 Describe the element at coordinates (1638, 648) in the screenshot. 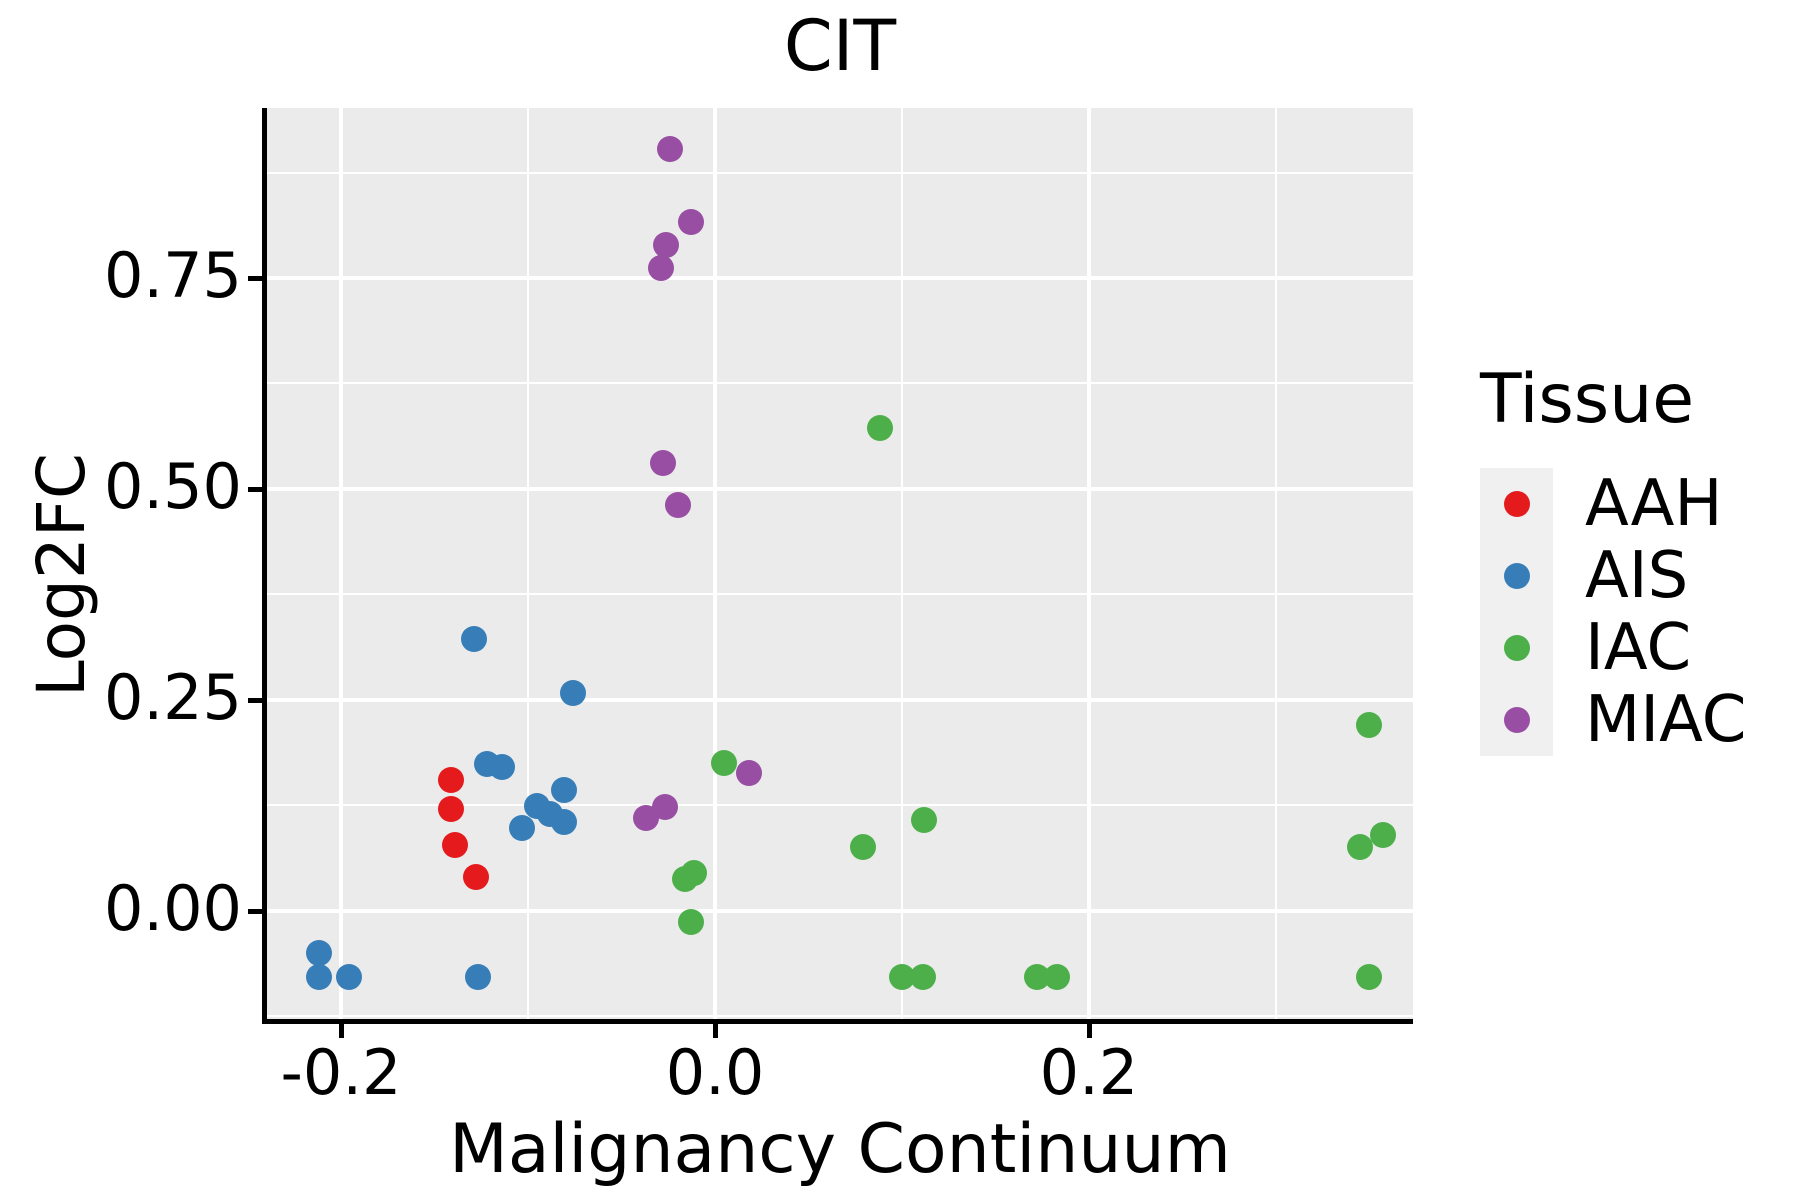

I see `legend-item-label: IAC` at that location.